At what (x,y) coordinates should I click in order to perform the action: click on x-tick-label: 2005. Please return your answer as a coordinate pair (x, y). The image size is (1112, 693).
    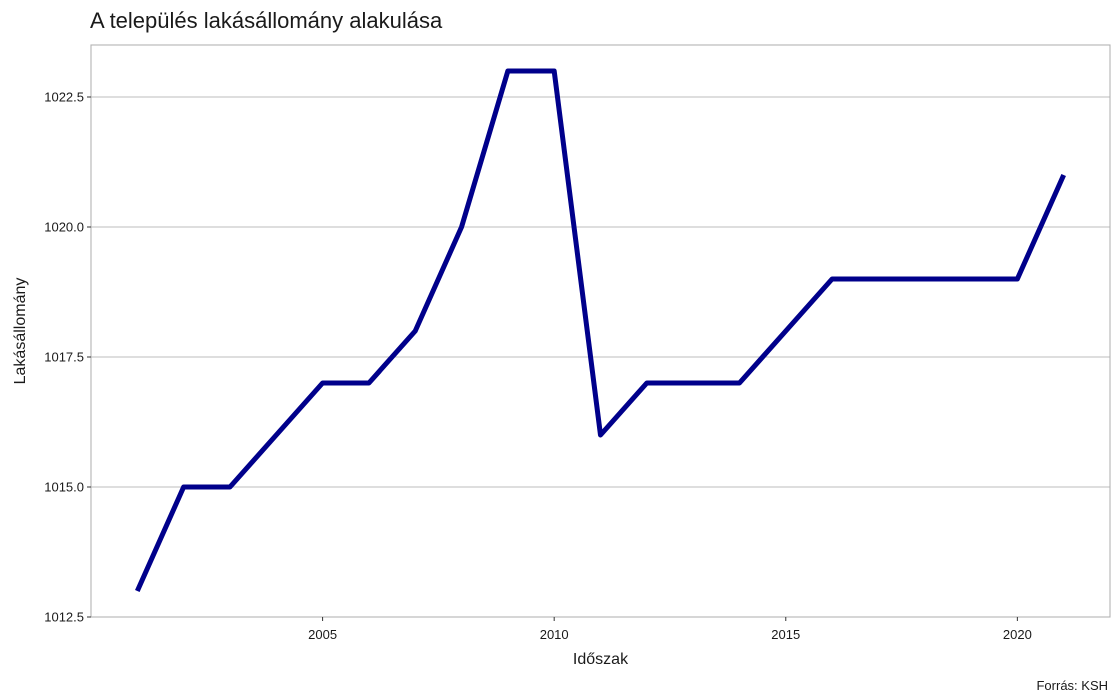
    Looking at the image, I should click on (322, 634).